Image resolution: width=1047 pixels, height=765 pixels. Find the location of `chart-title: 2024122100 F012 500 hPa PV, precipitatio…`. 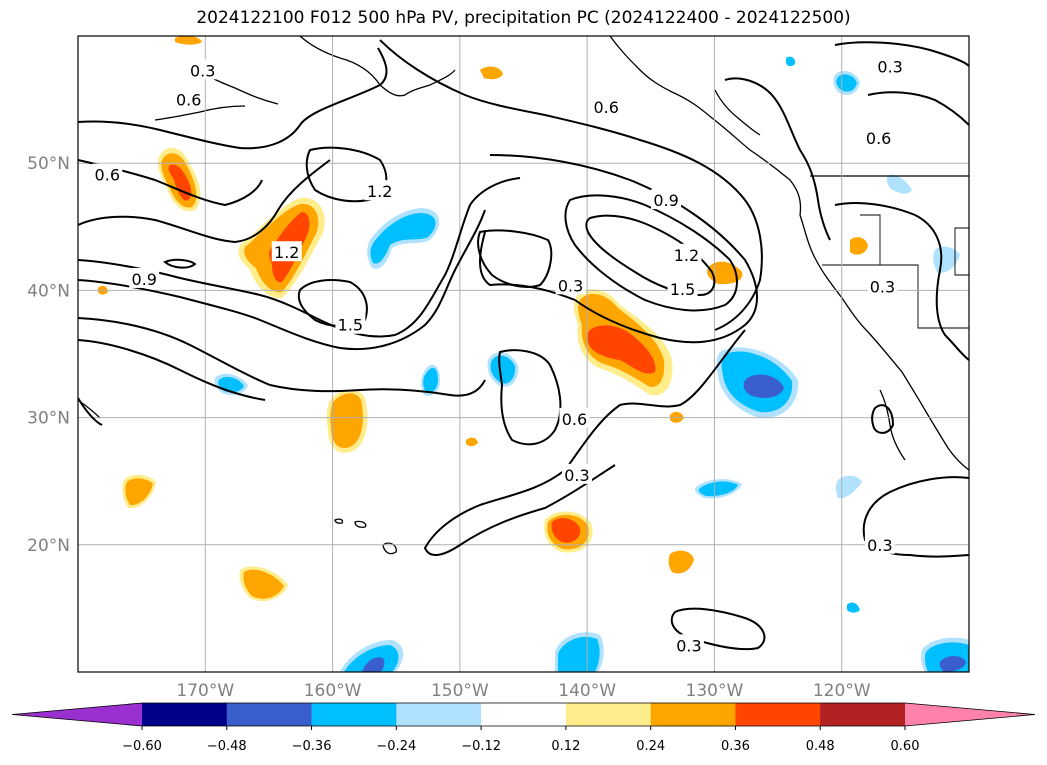

chart-title: 2024122100 F012 500 hPa PV, precipitatio… is located at coordinates (523, 18).